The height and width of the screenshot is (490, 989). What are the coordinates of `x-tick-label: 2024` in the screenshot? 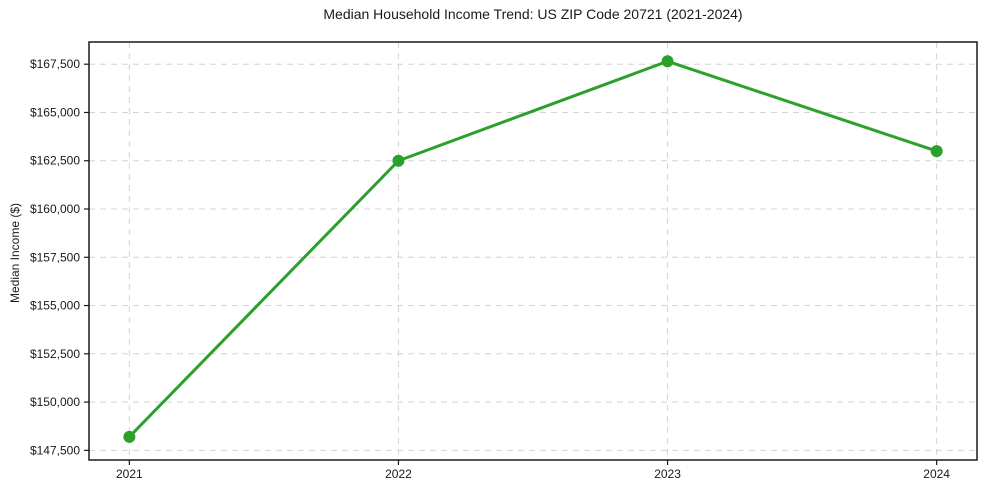 It's located at (936, 474).